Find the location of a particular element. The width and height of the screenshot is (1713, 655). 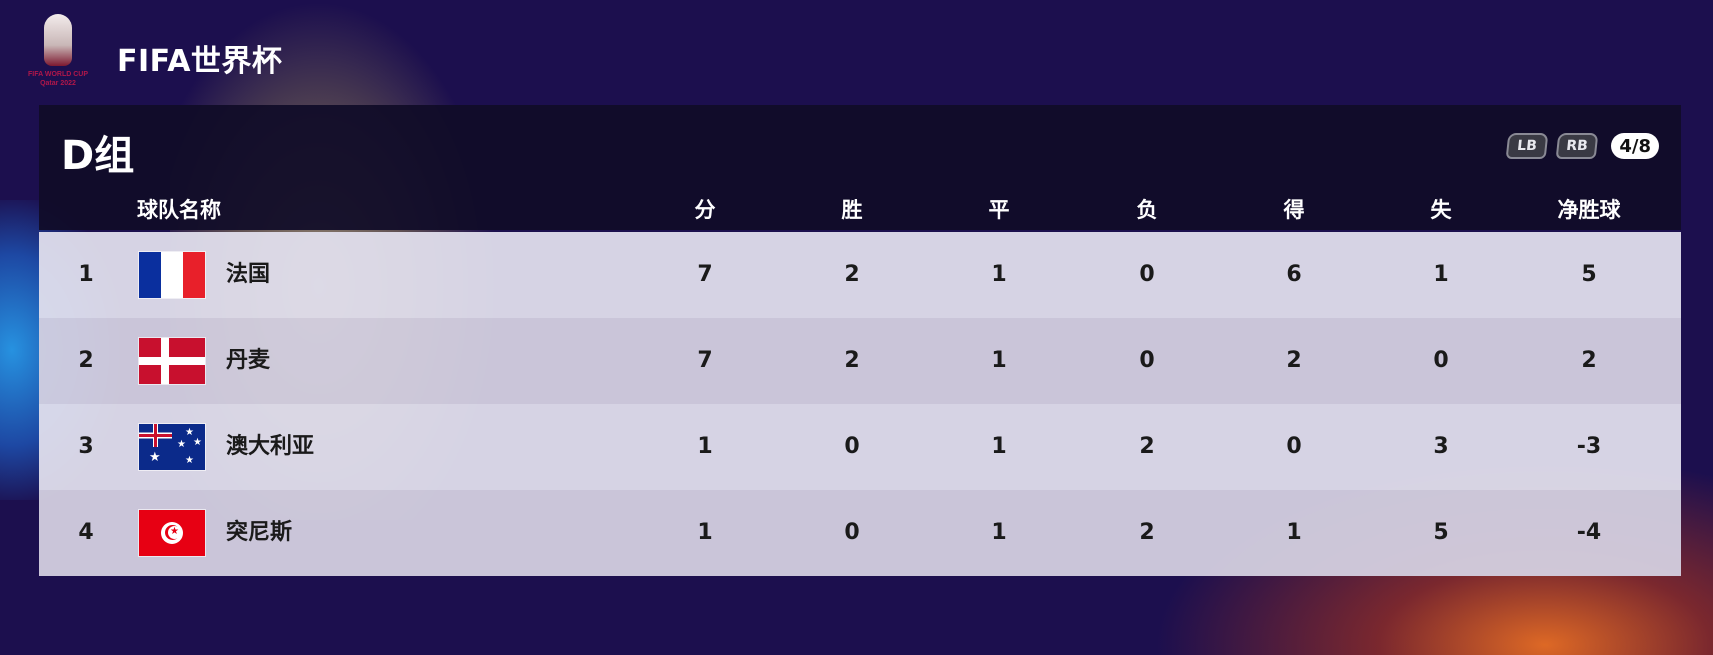

goals-against: 3 is located at coordinates (1441, 446).